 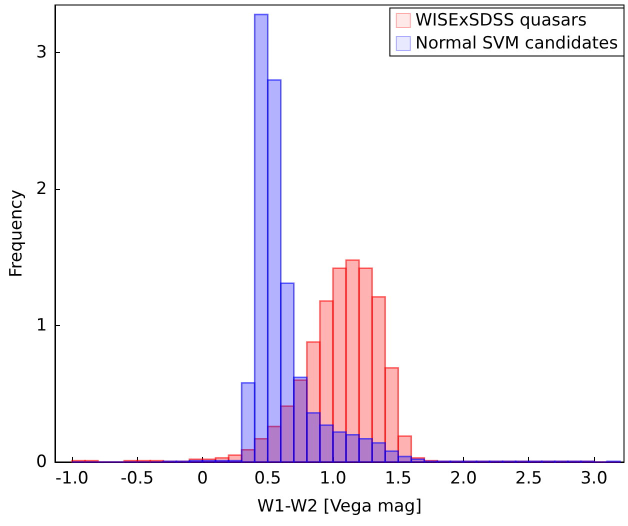 What do you see at coordinates (501, 20) in the screenshot?
I see `legend-label: WISExSDSS quasars` at bounding box center [501, 20].